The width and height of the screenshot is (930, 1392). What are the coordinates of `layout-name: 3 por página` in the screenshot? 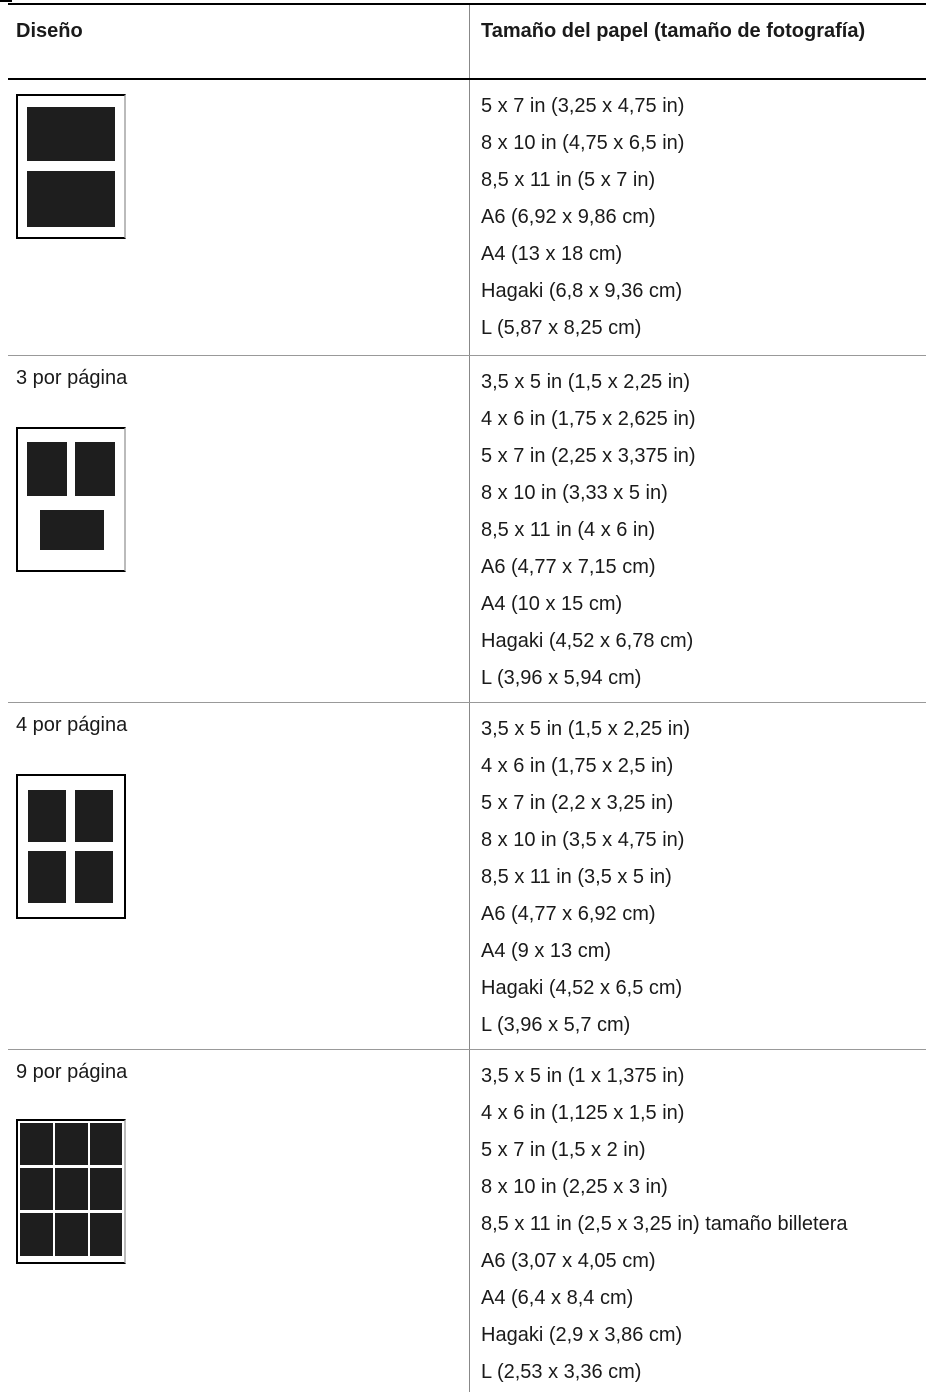 It's located at (72, 378).